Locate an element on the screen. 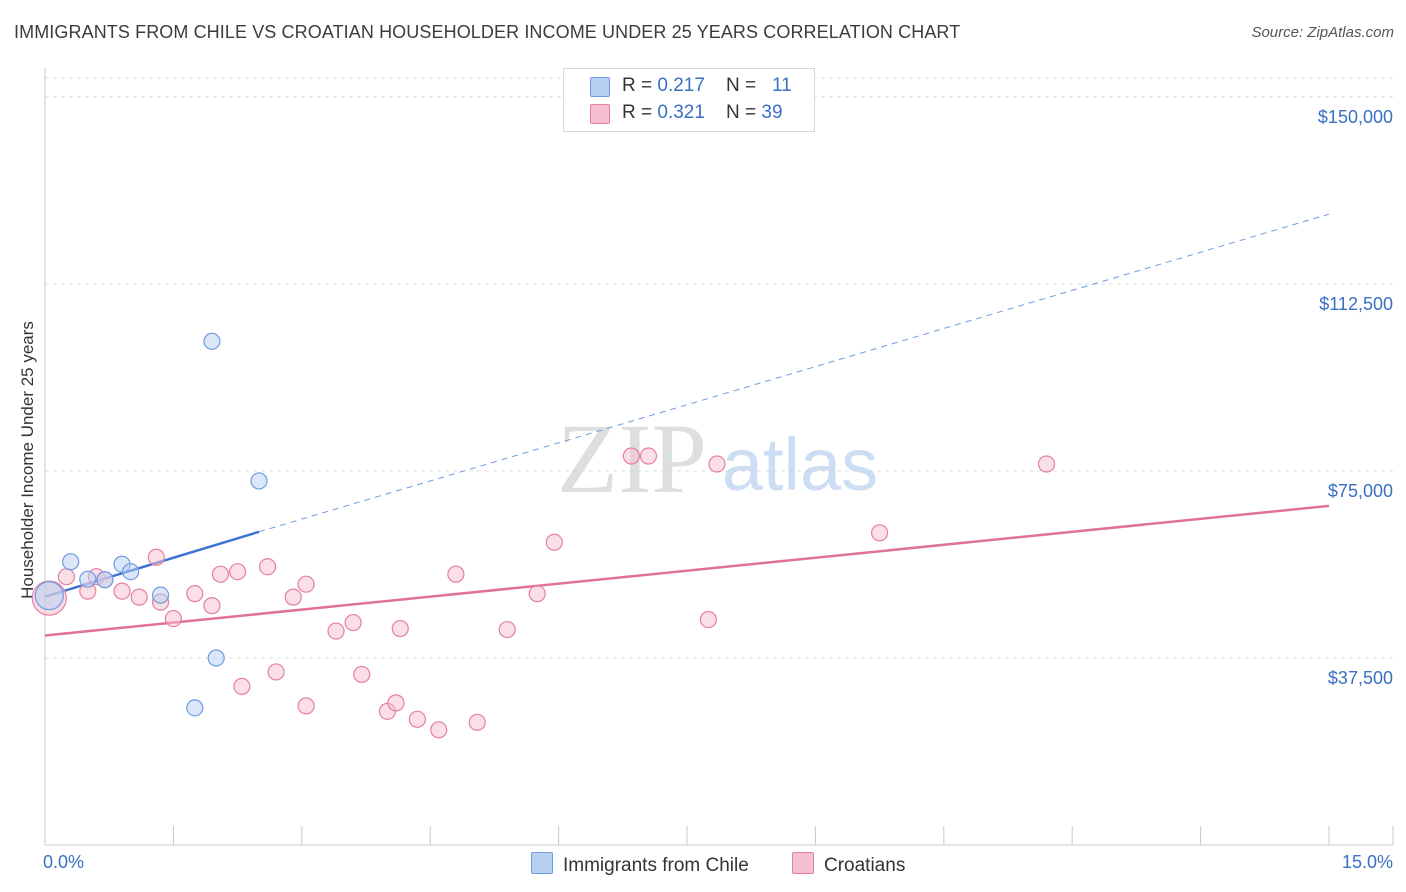 Image resolution: width=1406 pixels, height=892 pixels. x-tick-label-max: 15.0% is located at coordinates (1367, 862).